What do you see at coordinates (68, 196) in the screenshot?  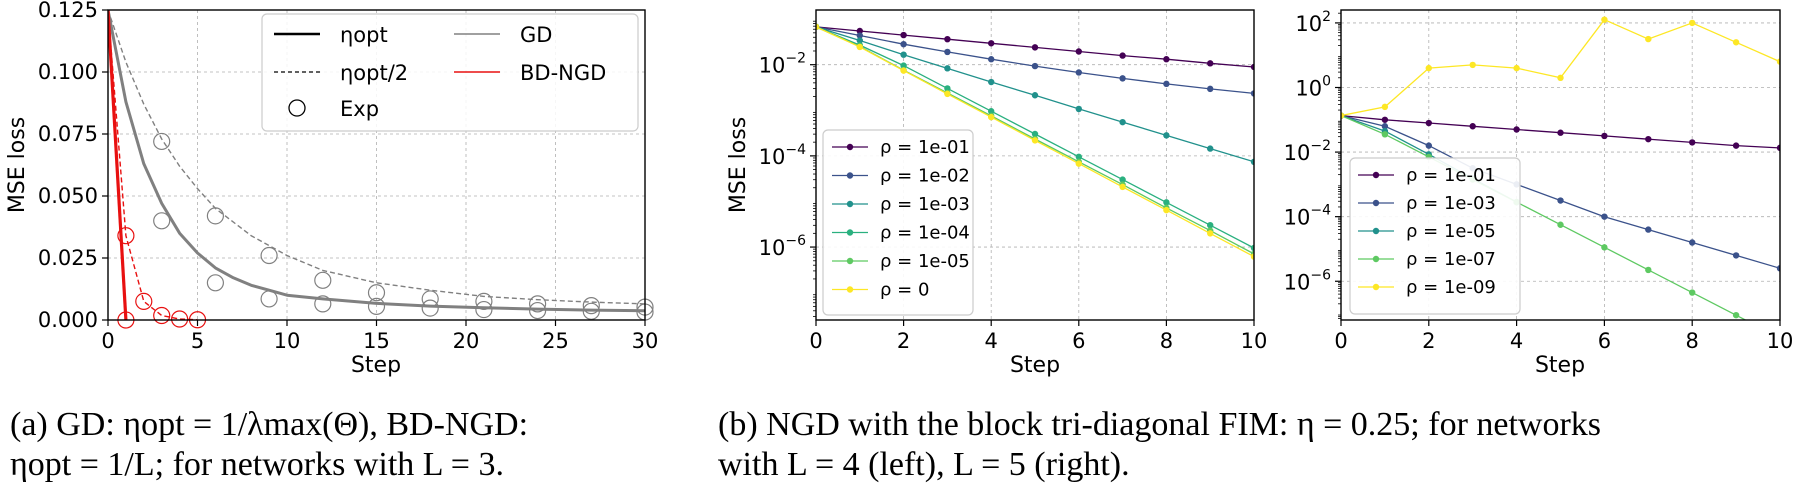 I see `y-tick-label: 0.050` at bounding box center [68, 196].